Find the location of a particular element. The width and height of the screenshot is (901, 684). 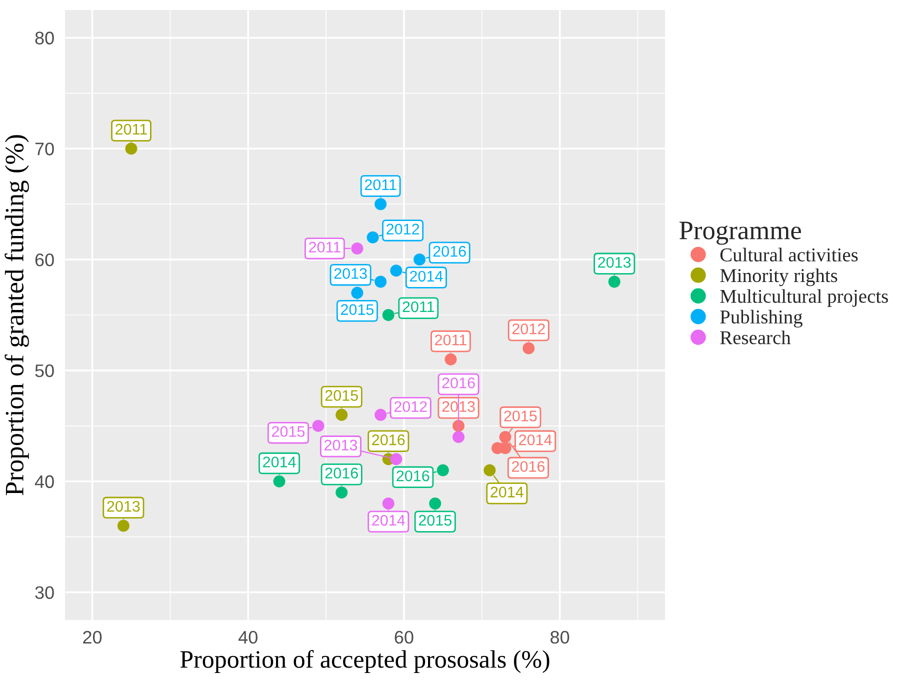

legend-label: Publishing is located at coordinates (761, 319).